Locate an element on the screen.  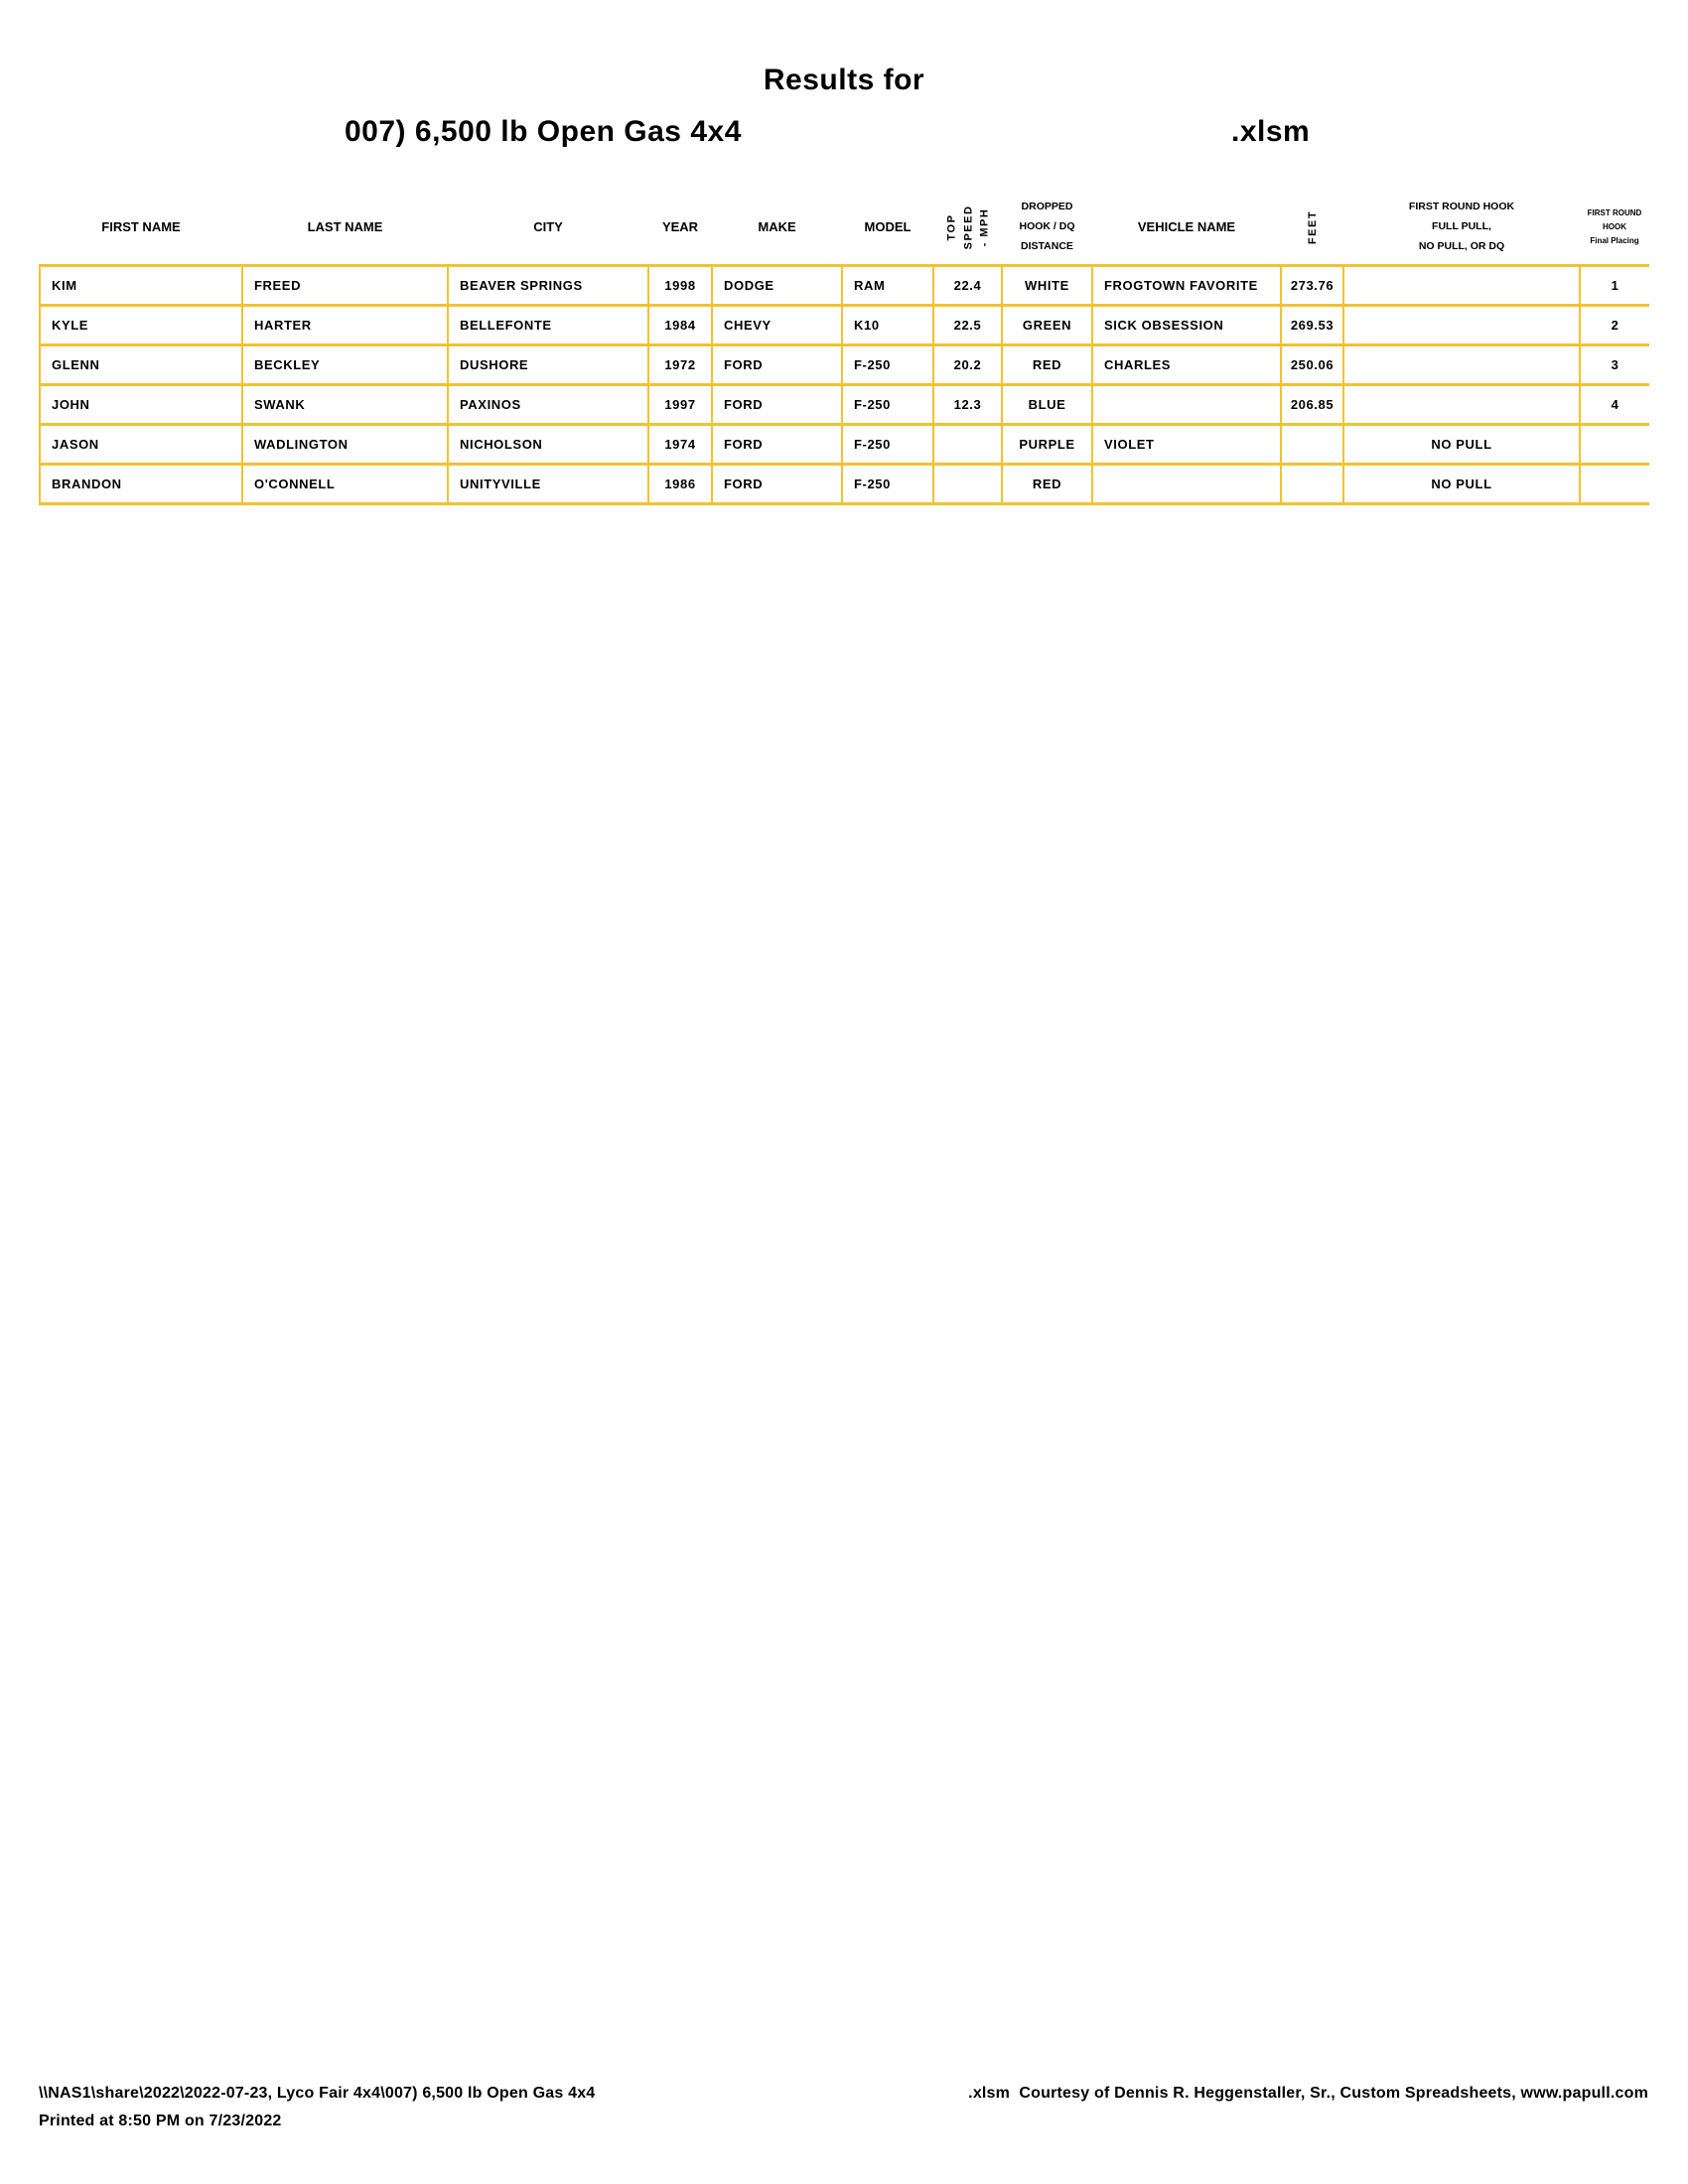
cell-first-name: KYLE is located at coordinates (141, 324).